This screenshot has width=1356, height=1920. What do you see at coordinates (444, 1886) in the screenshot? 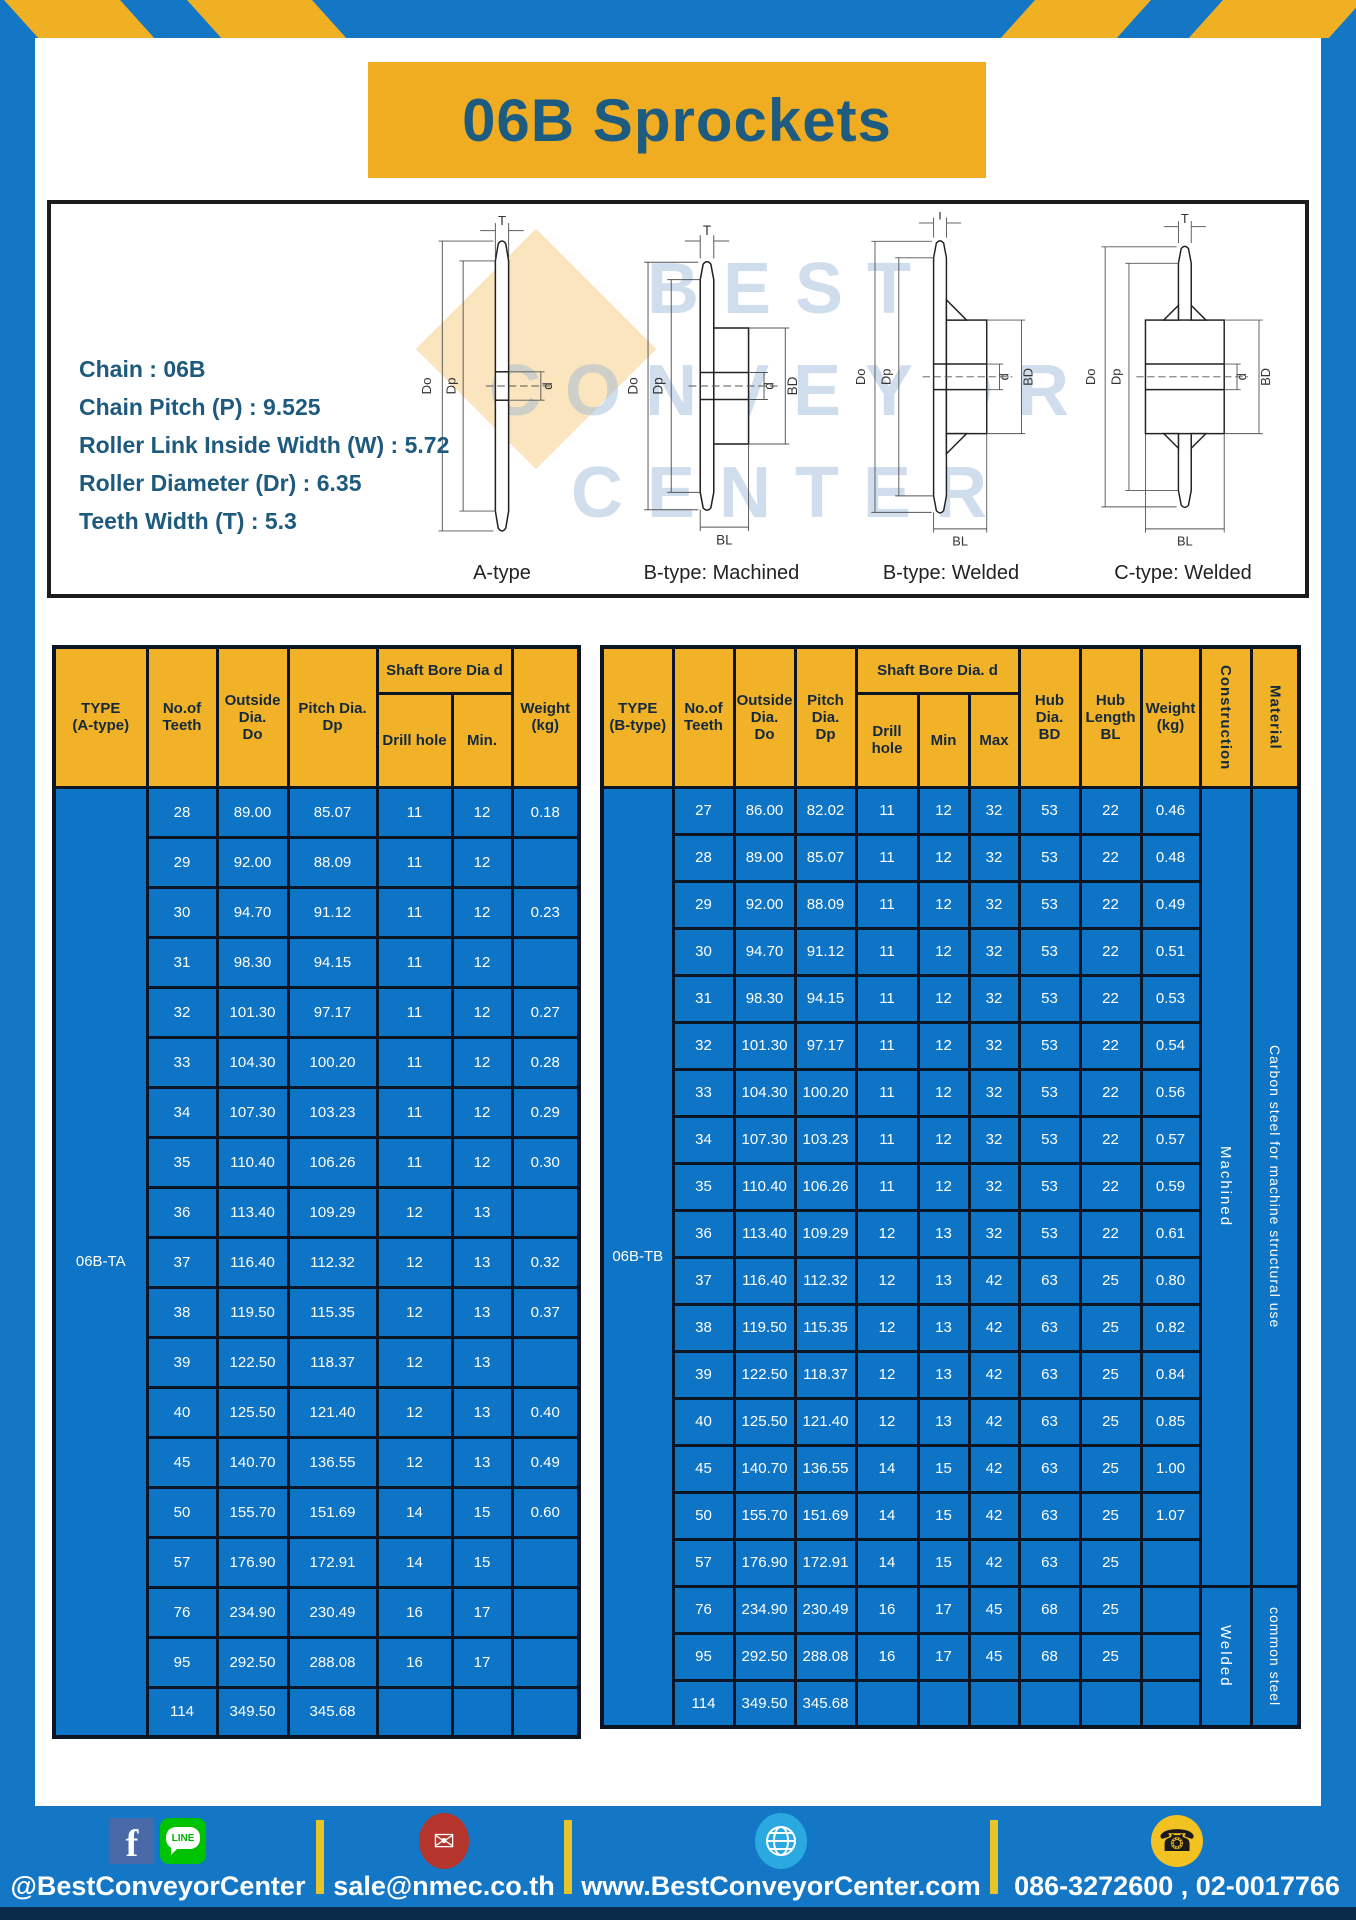
I see `footer-email: sale@nmec.co.th` at bounding box center [444, 1886].